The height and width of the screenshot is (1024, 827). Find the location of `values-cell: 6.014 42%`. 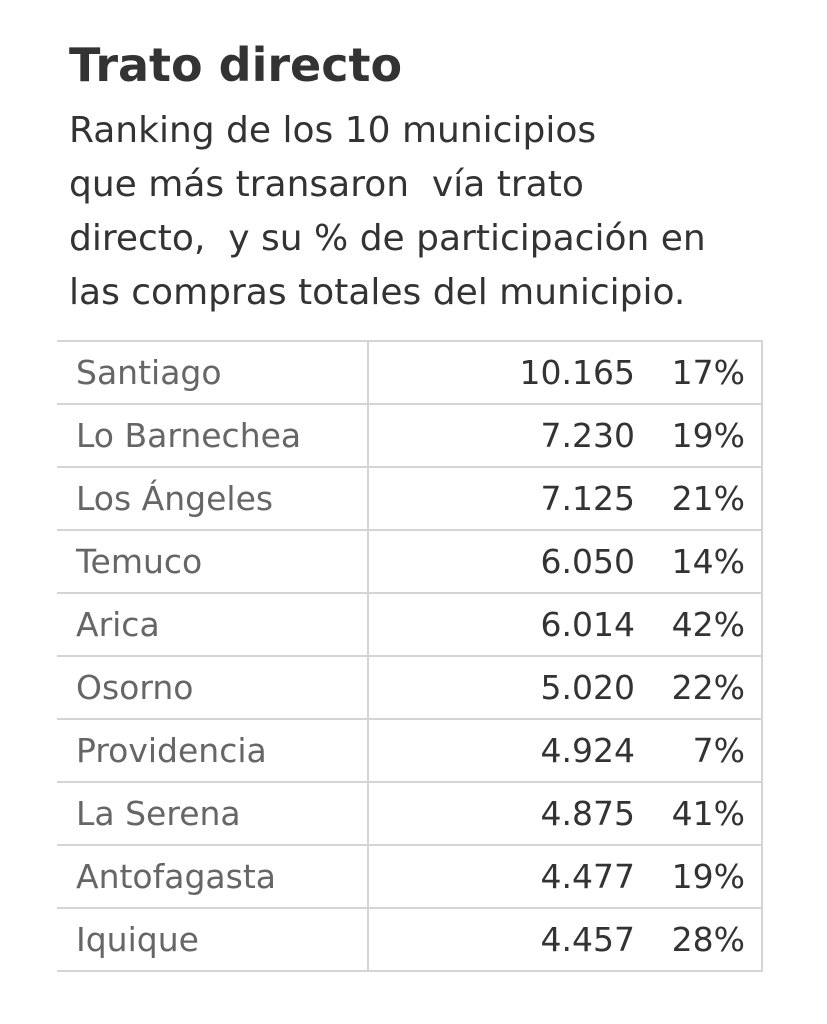

values-cell: 6.014 42% is located at coordinates (566, 624).